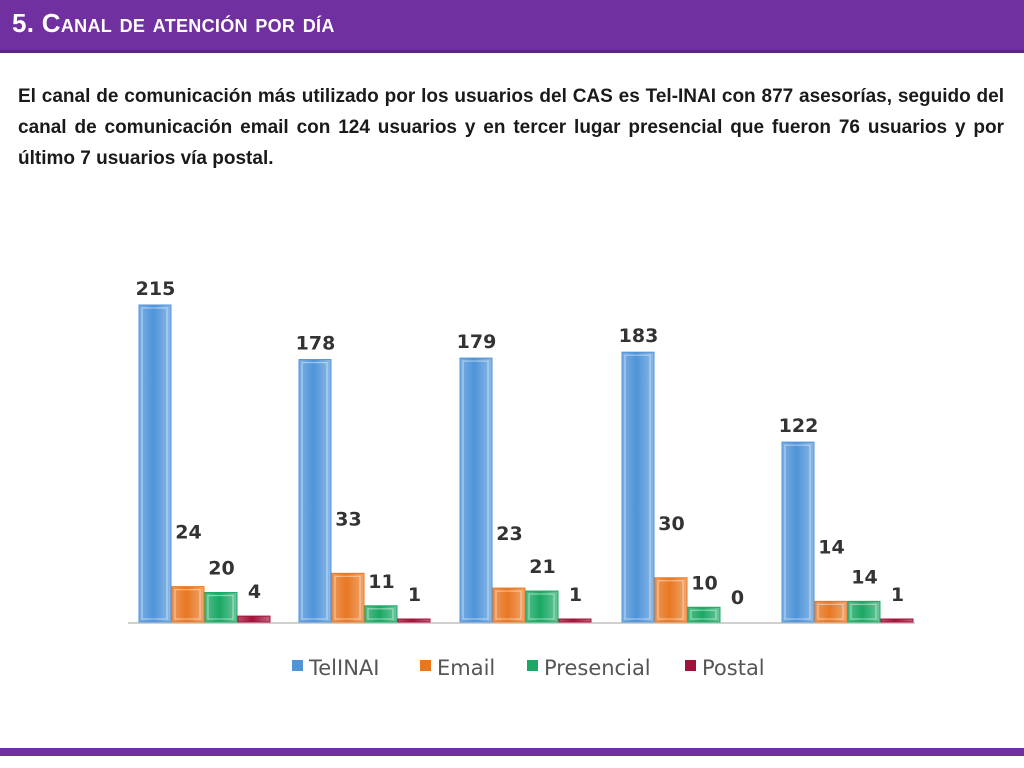 Image resolution: width=1024 pixels, height=768 pixels. Describe the element at coordinates (188, 533) in the screenshot. I see `data-label: 24` at that location.